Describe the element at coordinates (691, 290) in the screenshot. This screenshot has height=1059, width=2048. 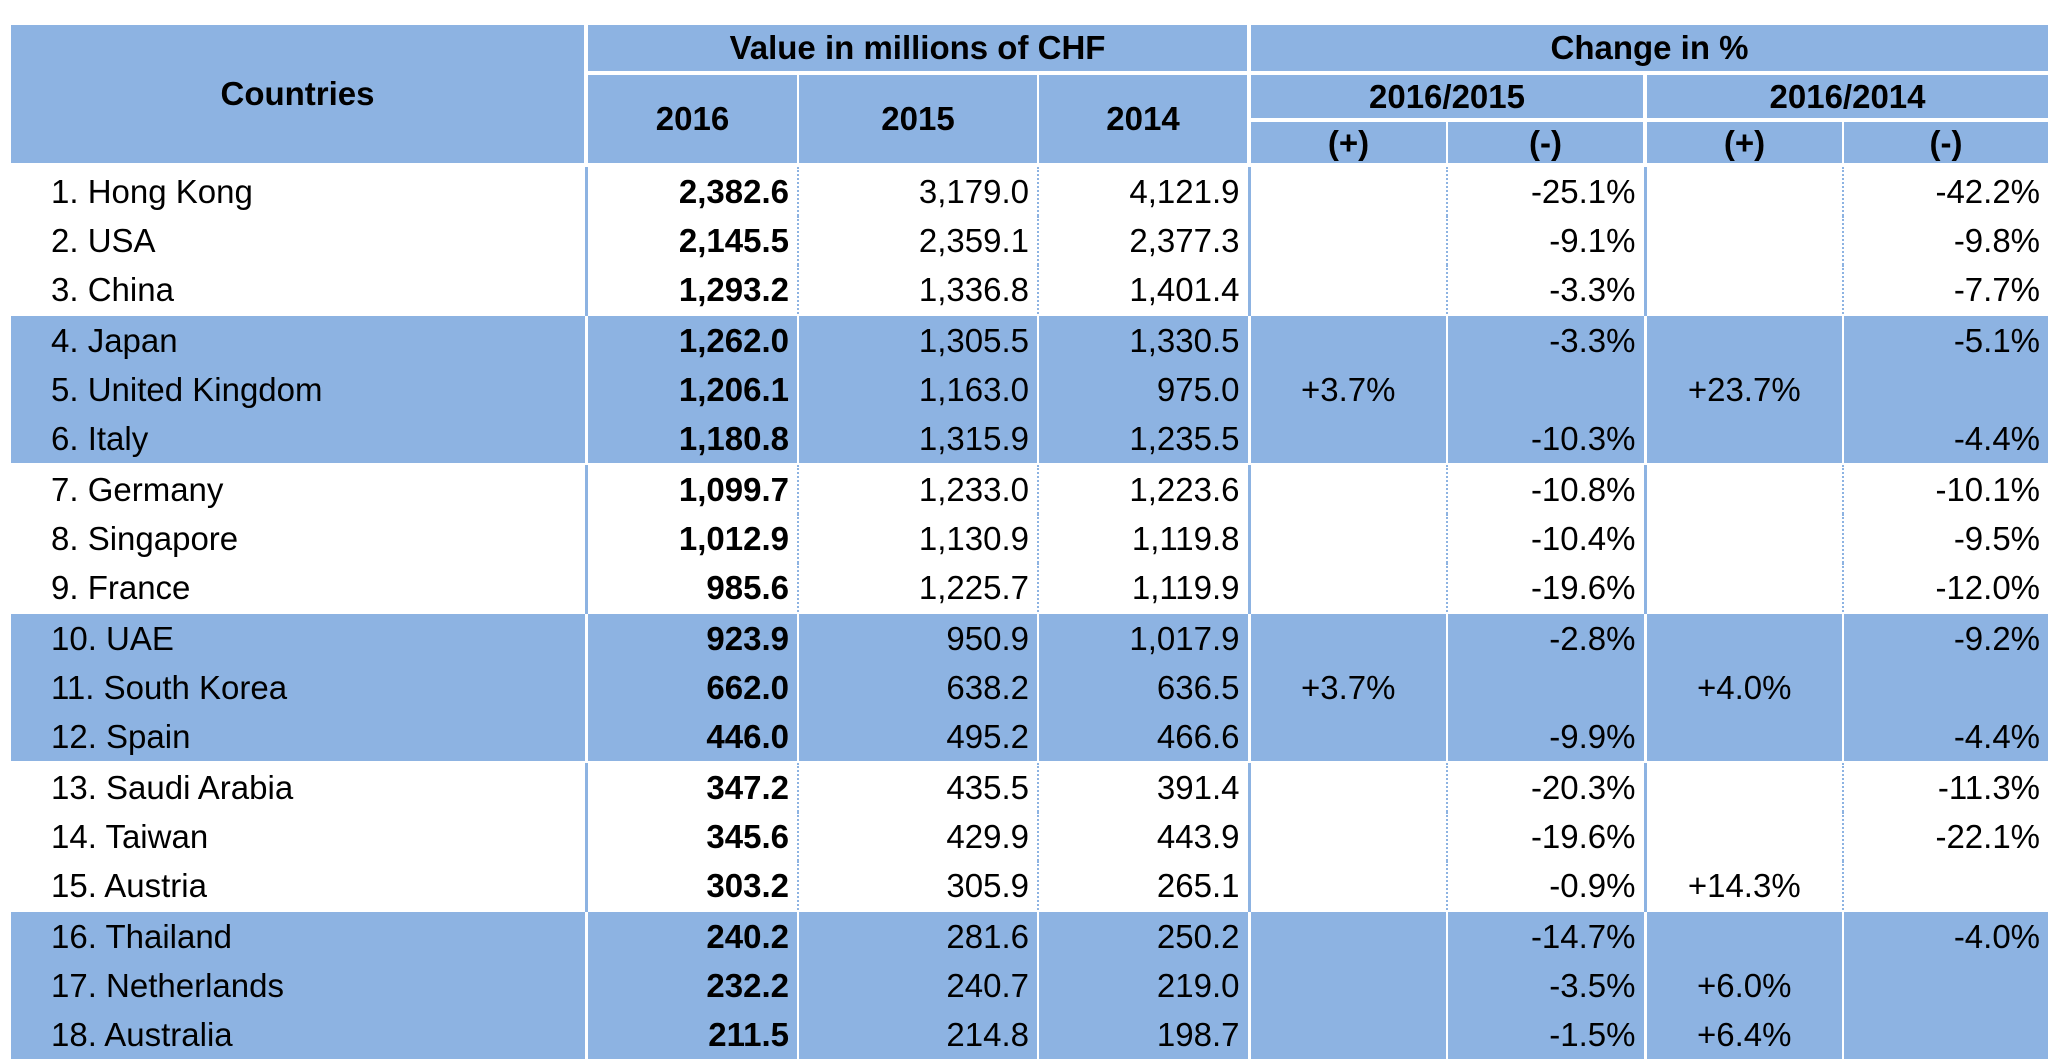
I see `value-2016-cell: 1,293.2` at that location.